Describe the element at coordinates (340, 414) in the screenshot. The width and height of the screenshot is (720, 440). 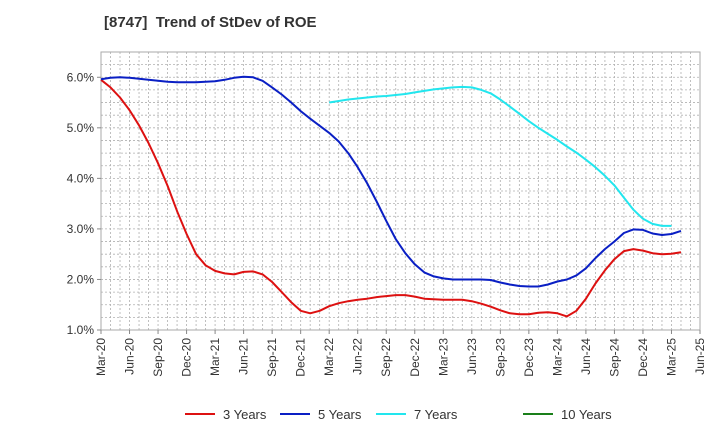
I see `legend-label: 5 Years` at that location.